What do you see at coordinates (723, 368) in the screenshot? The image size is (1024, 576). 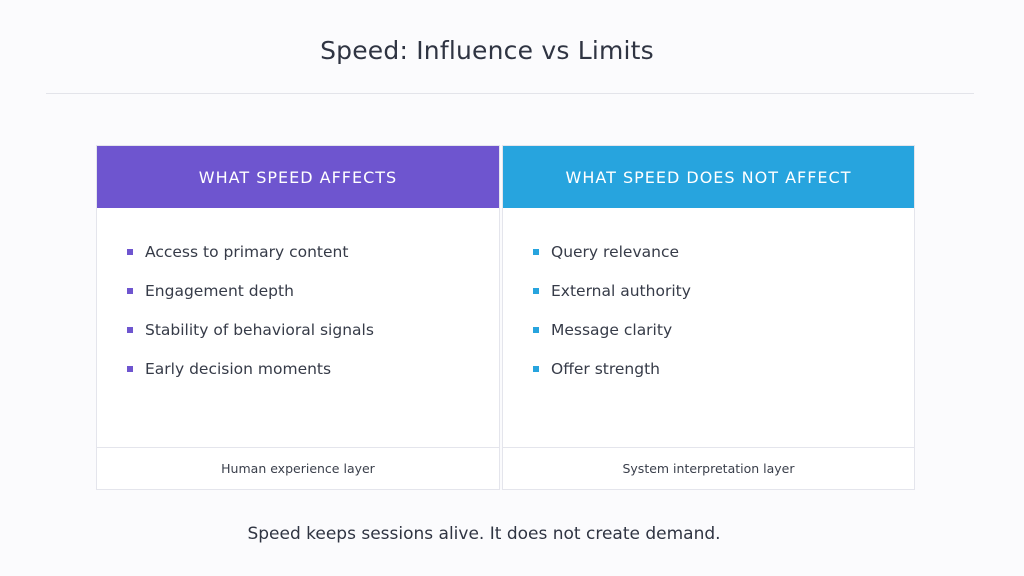 I see `list-item: Offer strength` at bounding box center [723, 368].